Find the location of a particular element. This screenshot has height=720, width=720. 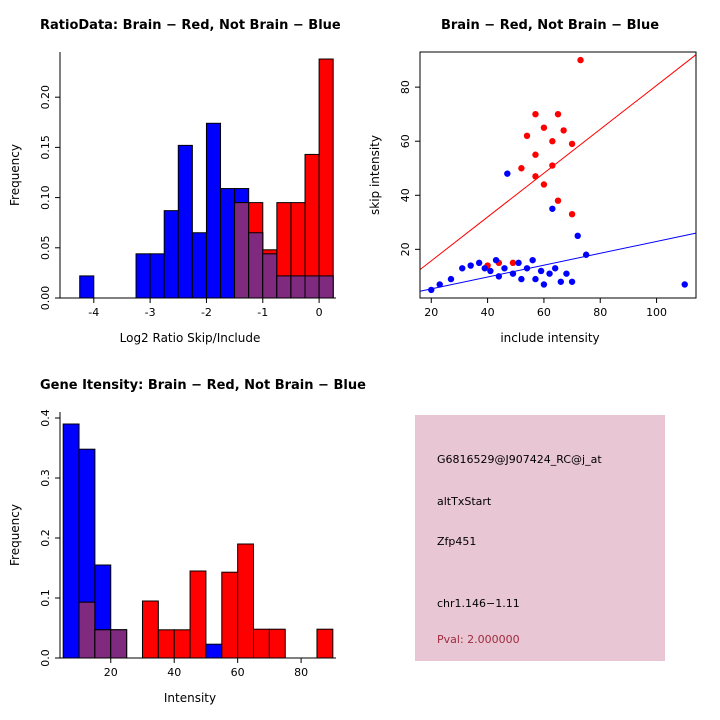

y-tick-label: 0.4 is located at coordinates (45, 418).